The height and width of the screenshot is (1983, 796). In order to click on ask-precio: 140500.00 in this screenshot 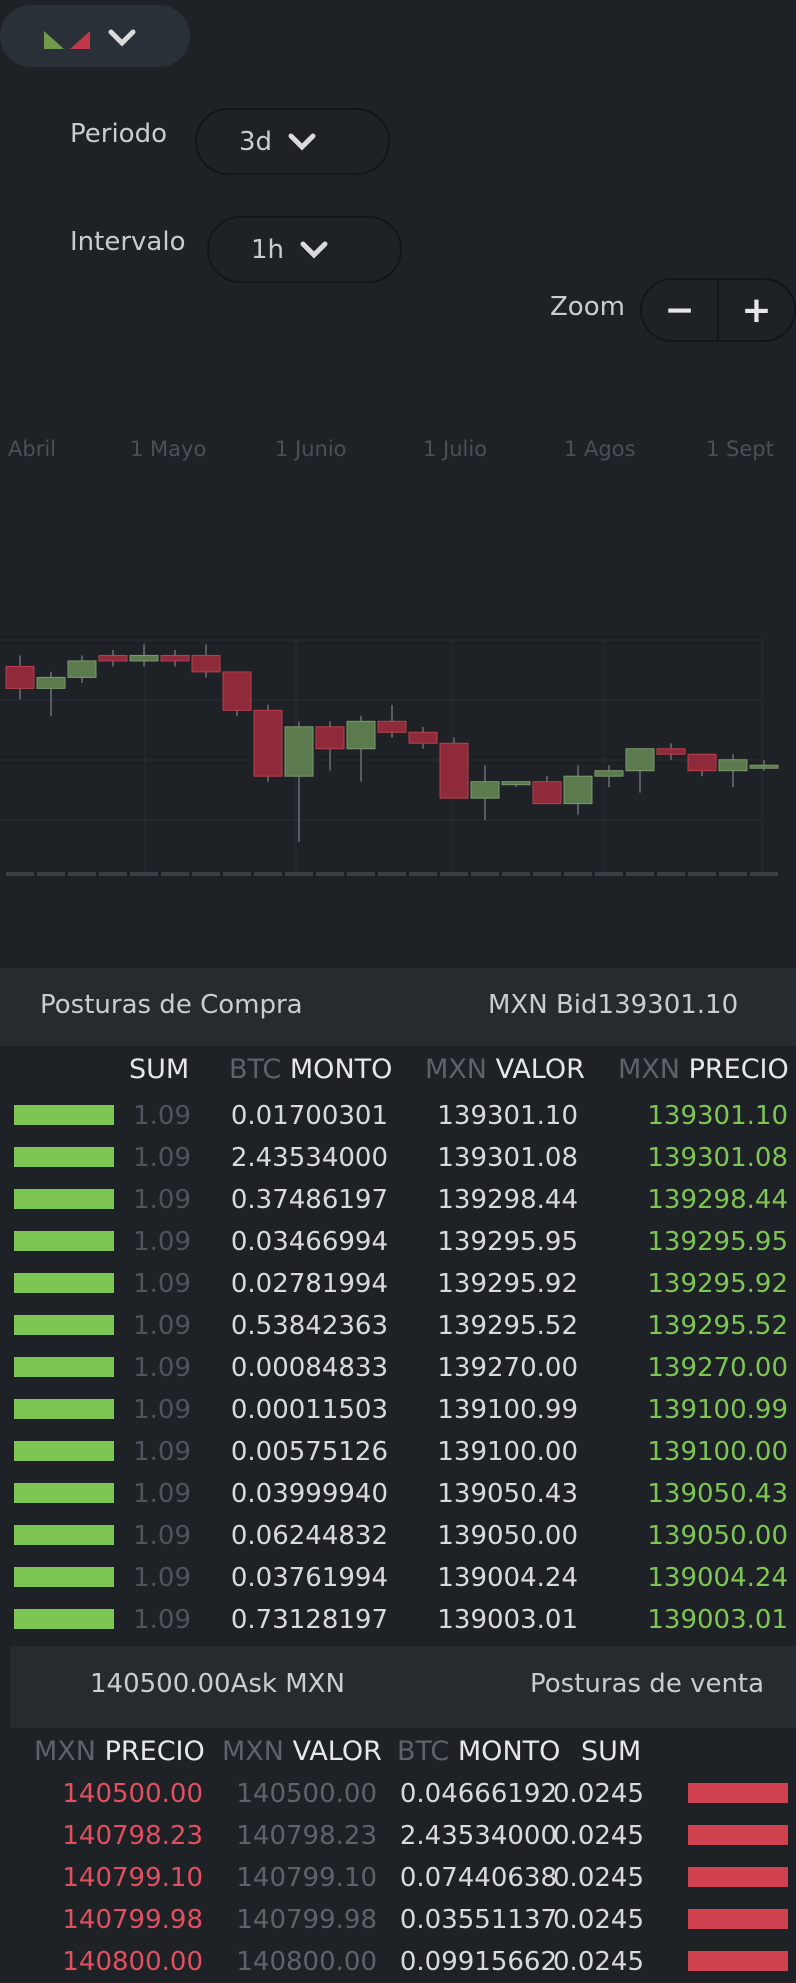, I will do `click(132, 1794)`.